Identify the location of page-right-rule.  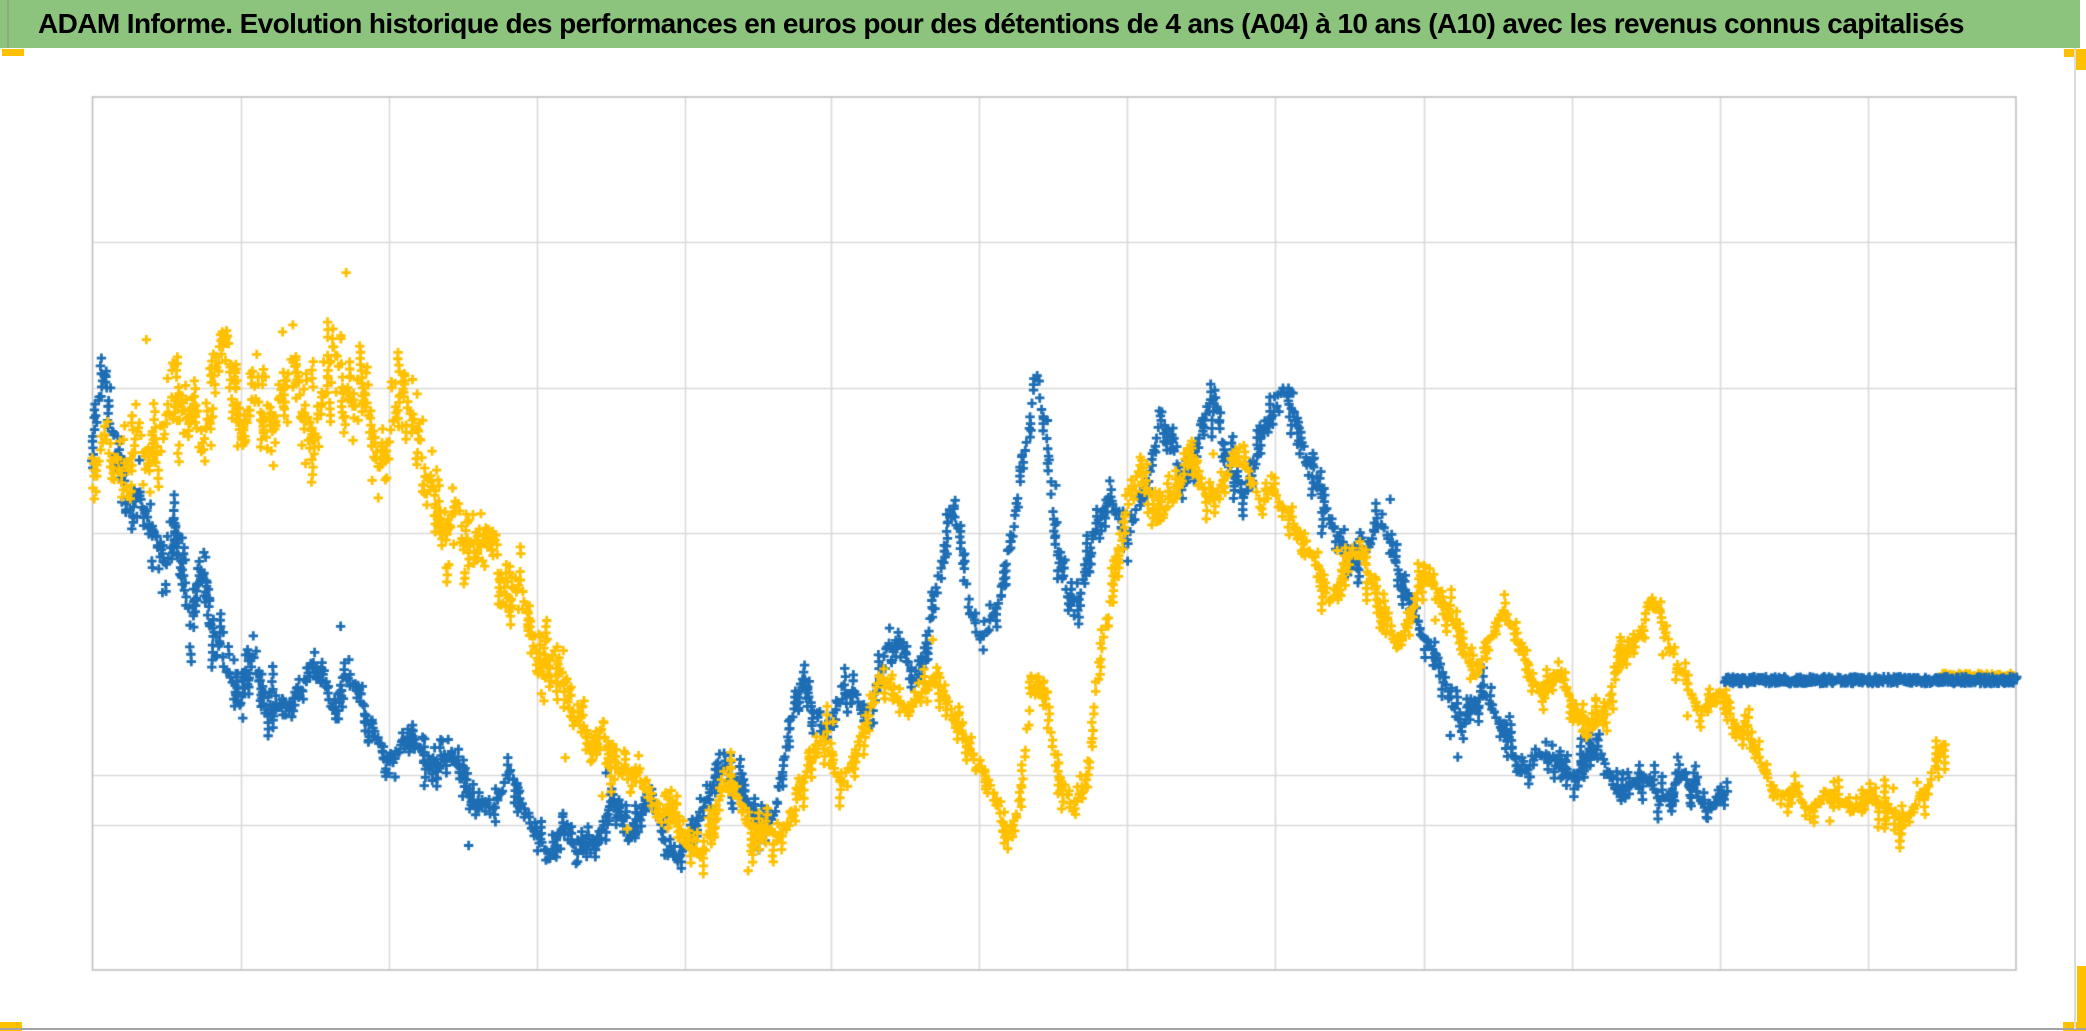
(2075, 538).